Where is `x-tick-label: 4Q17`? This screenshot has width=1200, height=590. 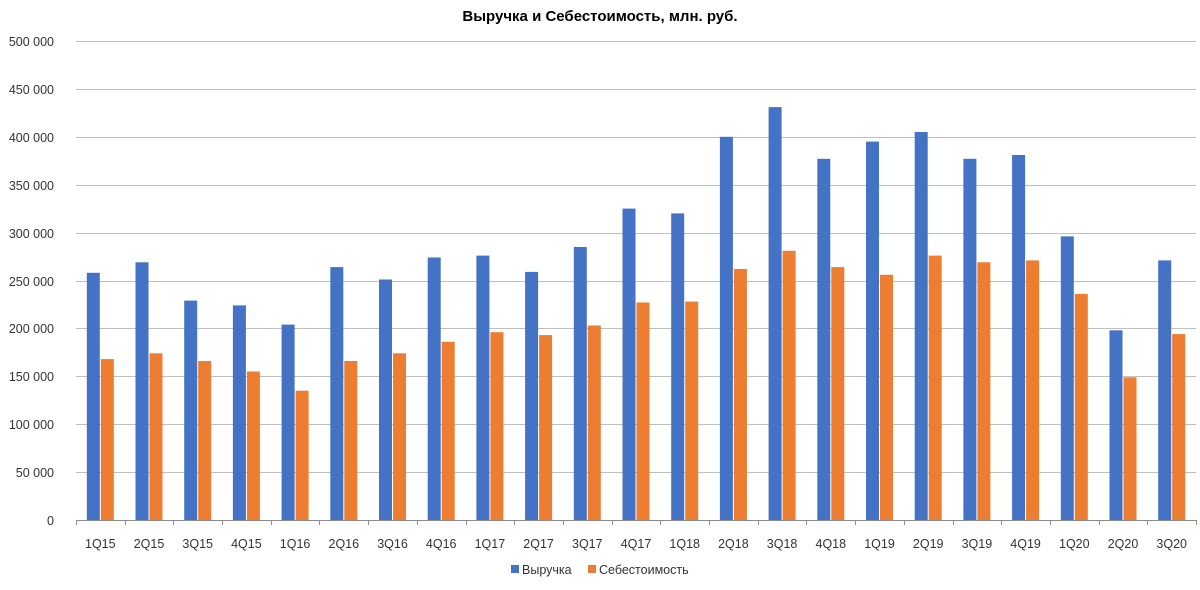 x-tick-label: 4Q17 is located at coordinates (636, 544).